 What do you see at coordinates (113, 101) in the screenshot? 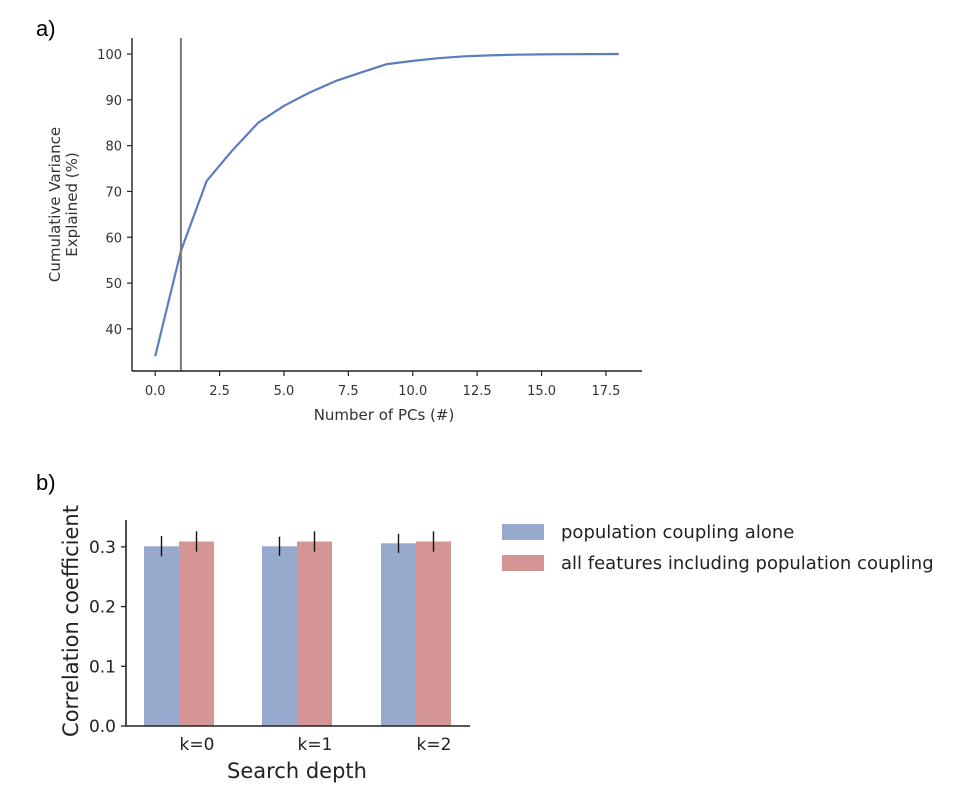
I see `y-tick-label: 90` at bounding box center [113, 101].